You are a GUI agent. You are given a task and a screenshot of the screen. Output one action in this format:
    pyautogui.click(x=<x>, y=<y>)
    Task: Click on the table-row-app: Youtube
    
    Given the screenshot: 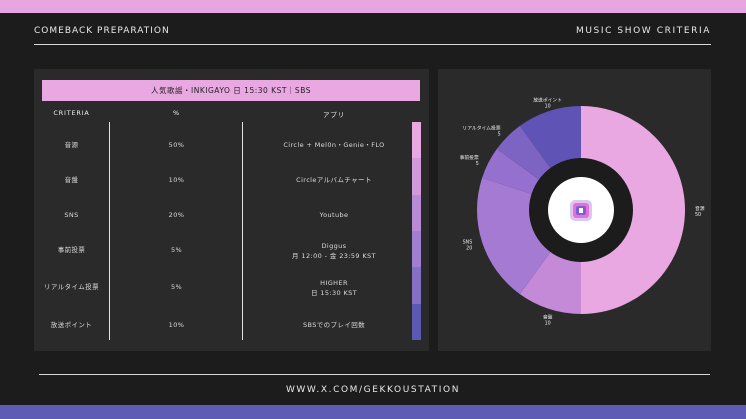 What is the action you would take?
    pyautogui.click(x=334, y=215)
    